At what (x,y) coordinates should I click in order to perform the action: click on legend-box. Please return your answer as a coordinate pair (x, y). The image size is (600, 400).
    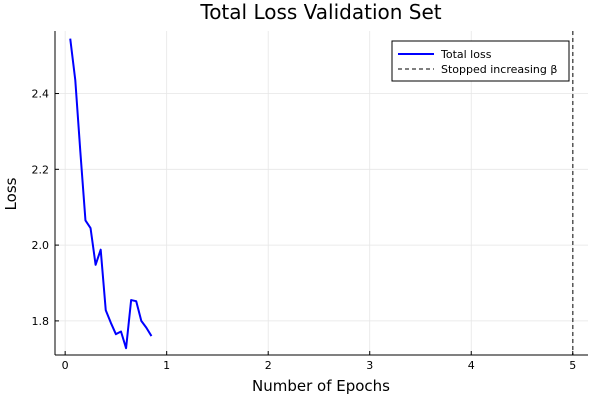
    Looking at the image, I should click on (480, 61).